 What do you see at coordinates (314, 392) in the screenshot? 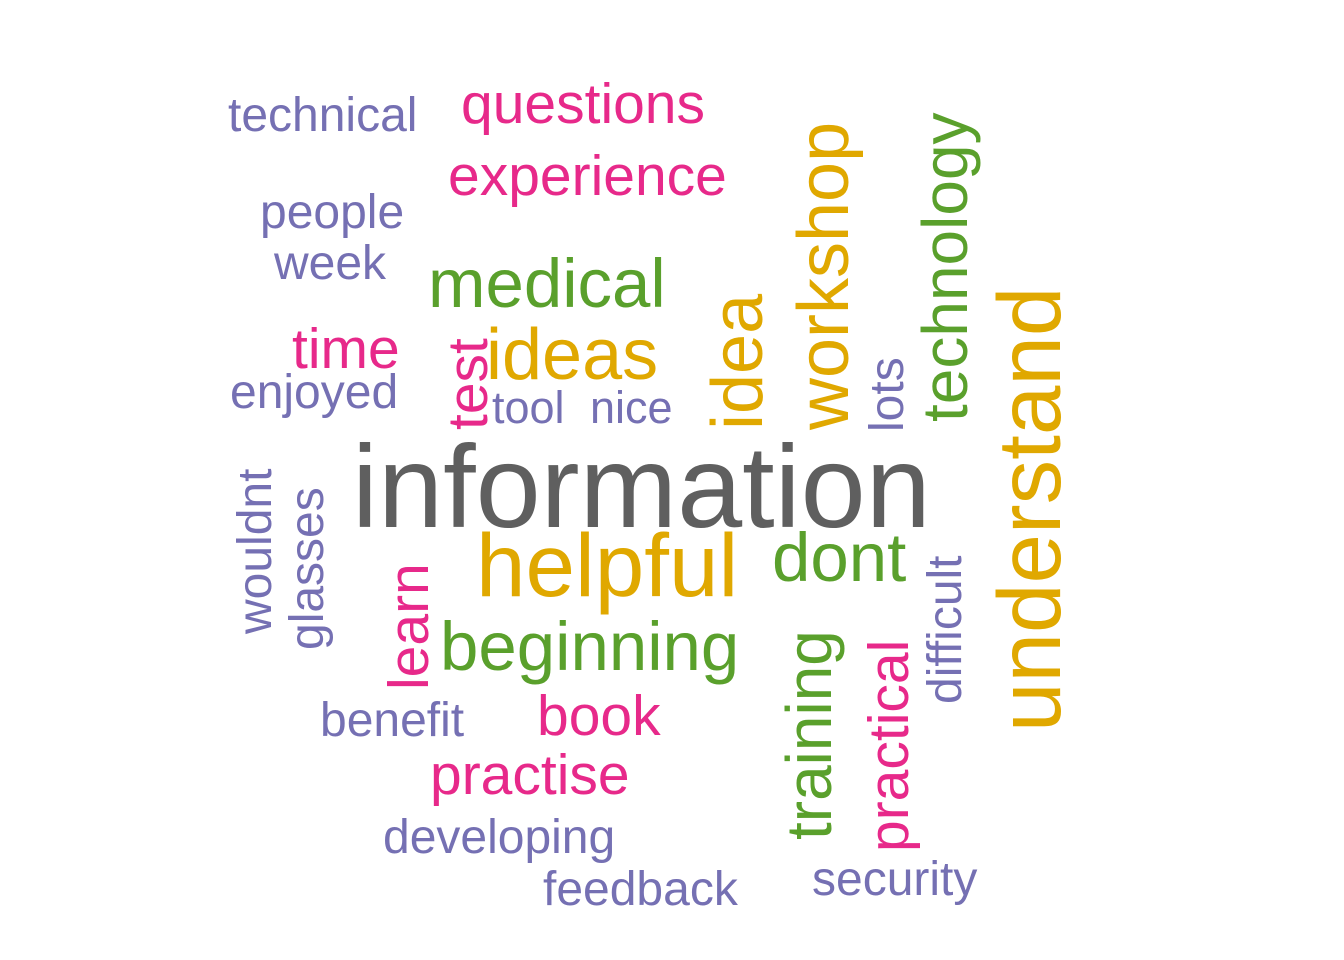
I see `word-enjoyed: enjoyed` at bounding box center [314, 392].